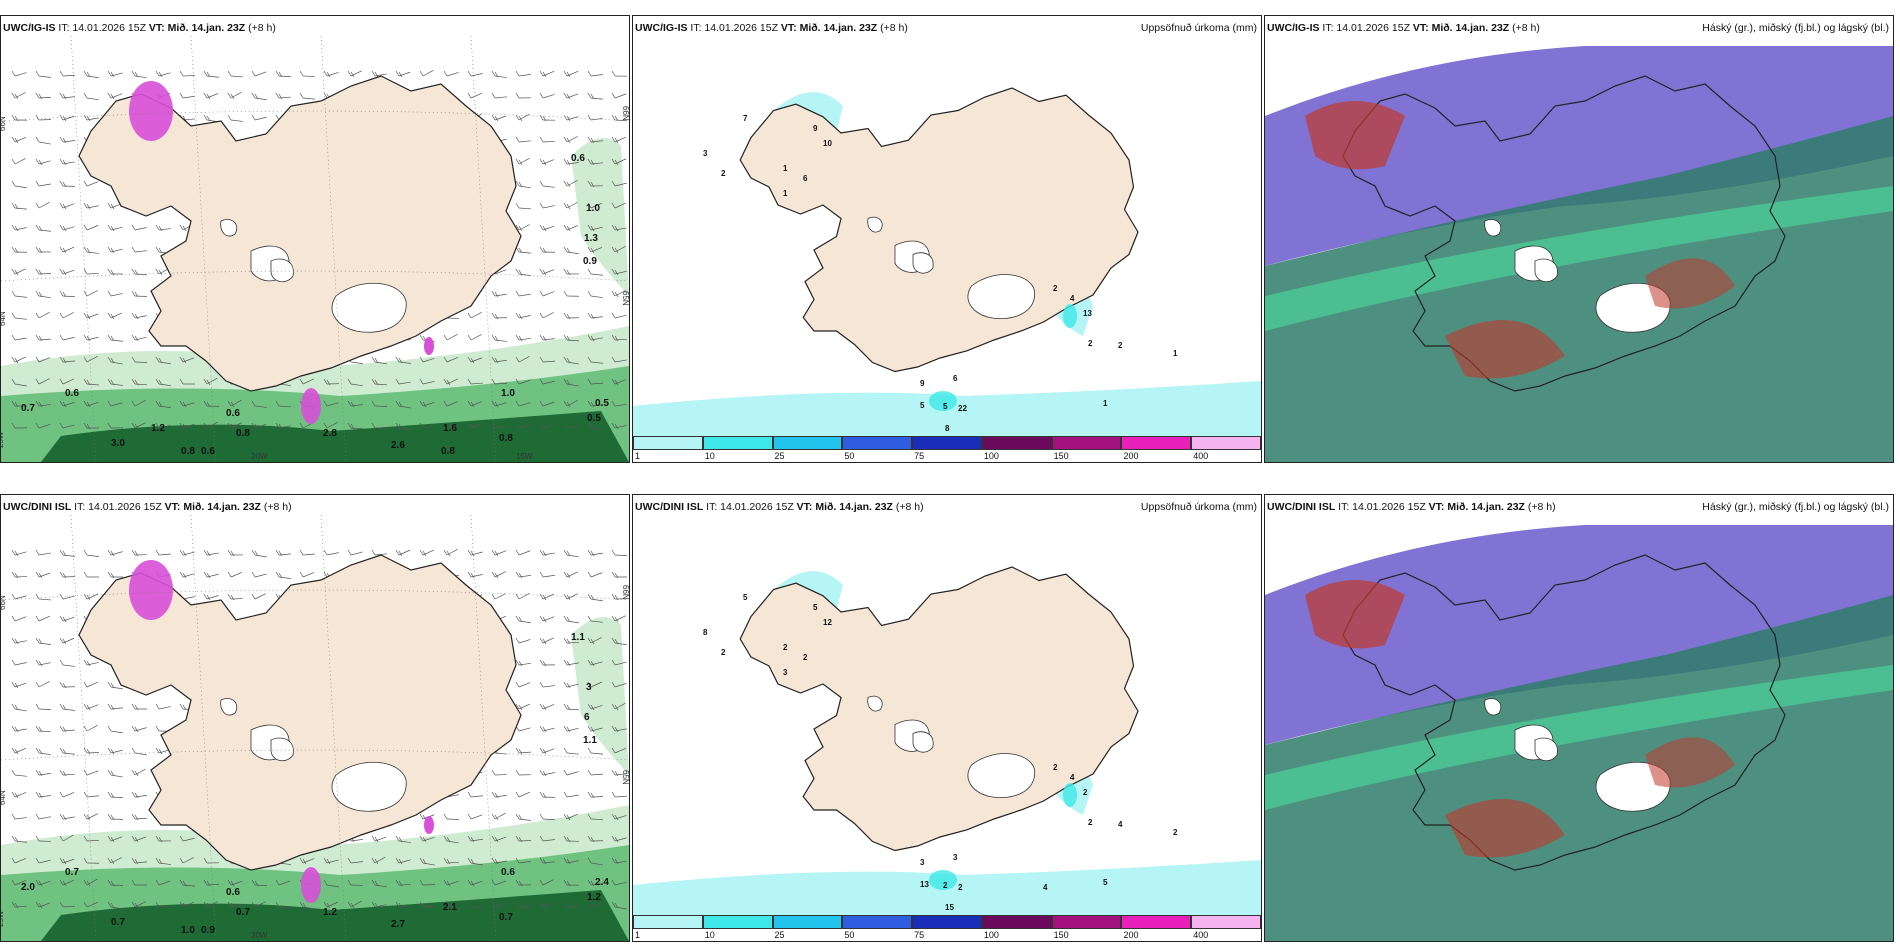 The height and width of the screenshot is (950, 1900). What do you see at coordinates (233, 892) in the screenshot?
I see `precip-value-label: 0.6` at bounding box center [233, 892].